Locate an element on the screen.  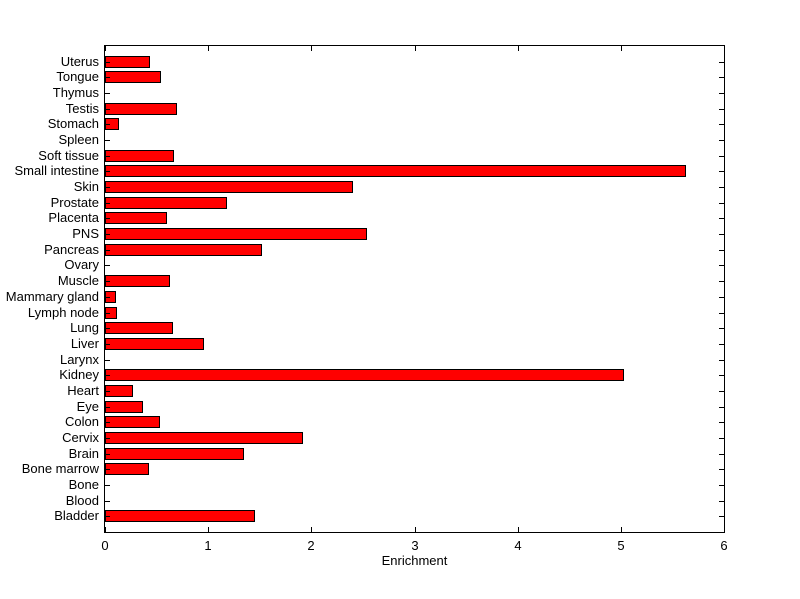
y-tick-left-bone-marrow is located at coordinates (107, 469).